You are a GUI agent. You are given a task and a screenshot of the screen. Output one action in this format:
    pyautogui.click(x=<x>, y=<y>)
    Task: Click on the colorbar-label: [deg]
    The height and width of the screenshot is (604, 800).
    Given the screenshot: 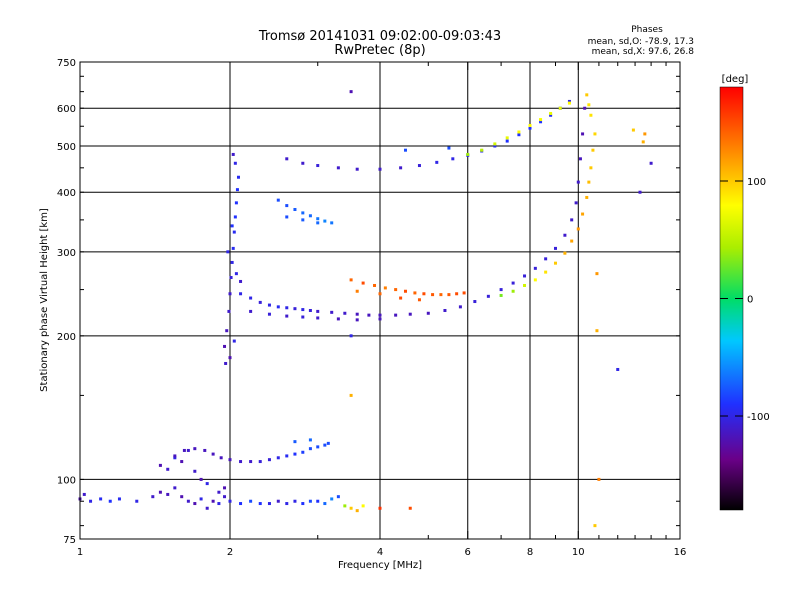 What is the action you would take?
    pyautogui.click(x=735, y=79)
    